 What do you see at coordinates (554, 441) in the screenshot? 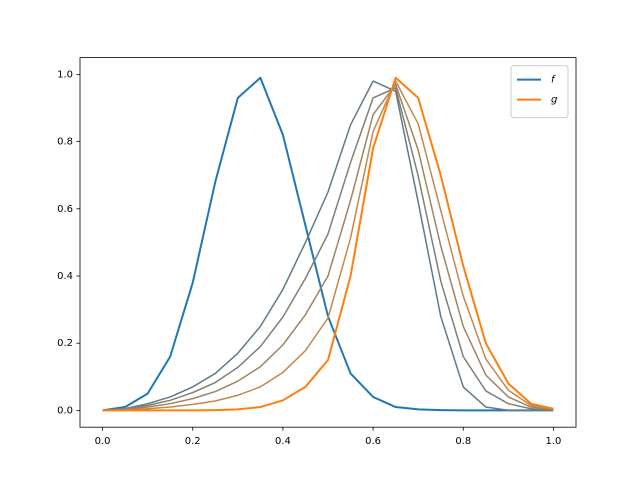
I see `x-tick-label: 1.0` at bounding box center [554, 441].